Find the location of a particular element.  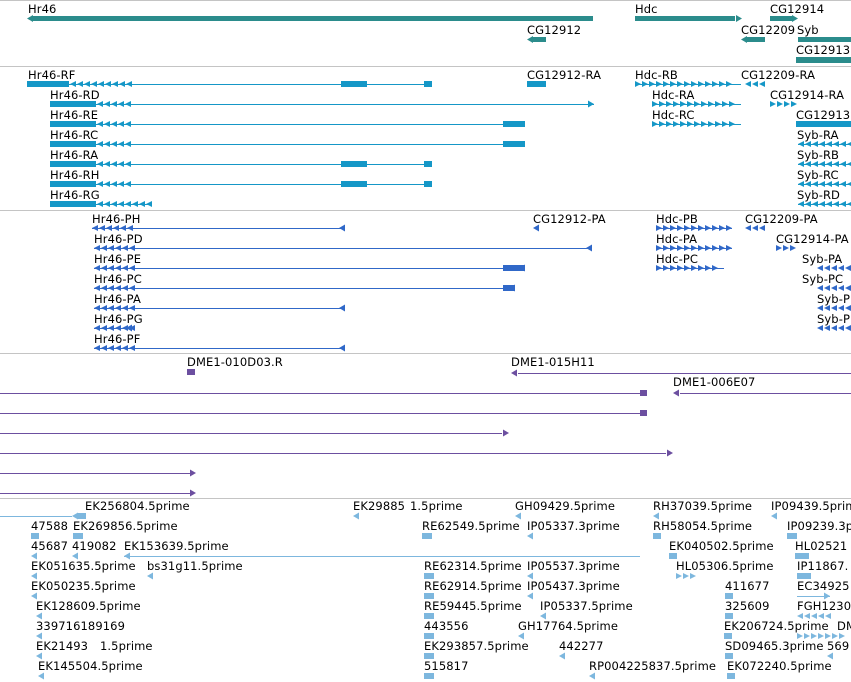

est-label: IP05337.5prime is located at coordinates (586, 606).